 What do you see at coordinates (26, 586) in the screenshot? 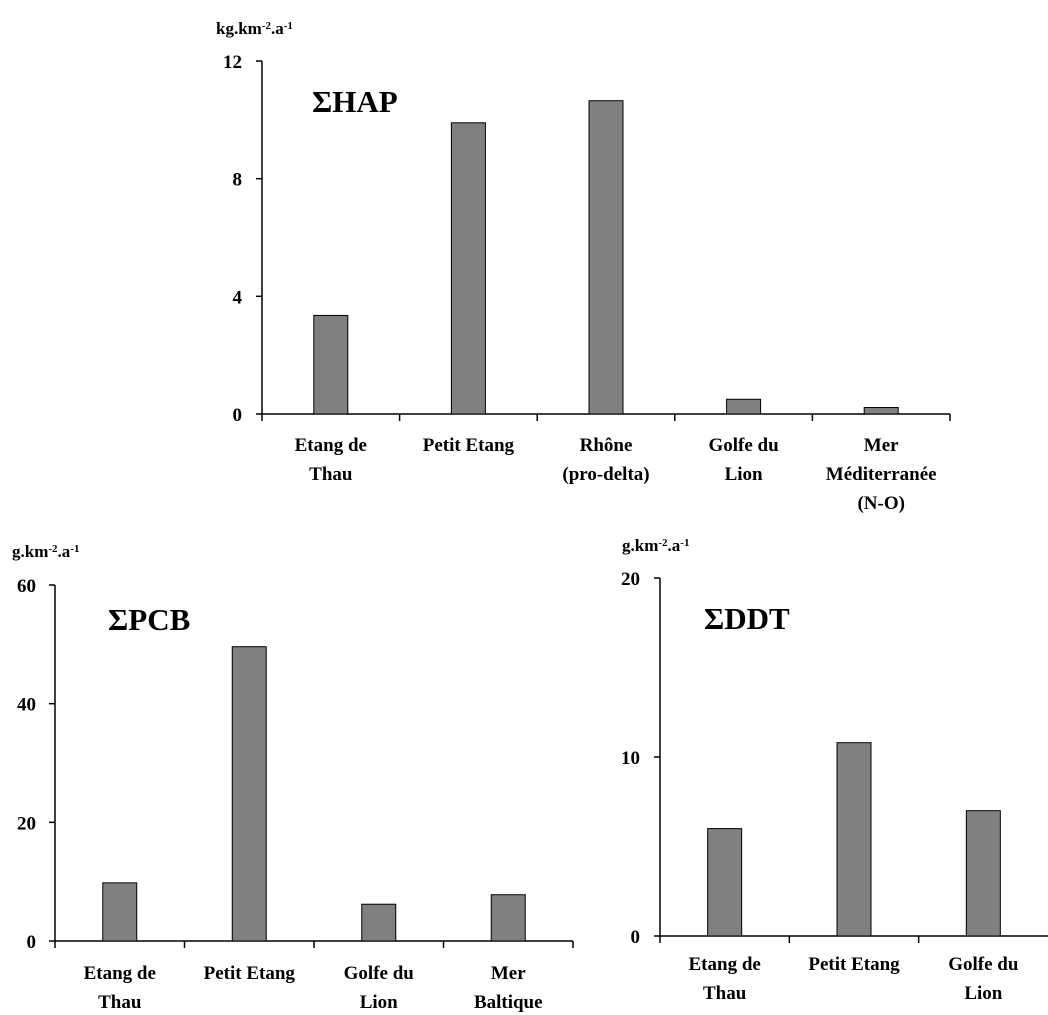
I see `y-tick-label: 60` at bounding box center [26, 586].